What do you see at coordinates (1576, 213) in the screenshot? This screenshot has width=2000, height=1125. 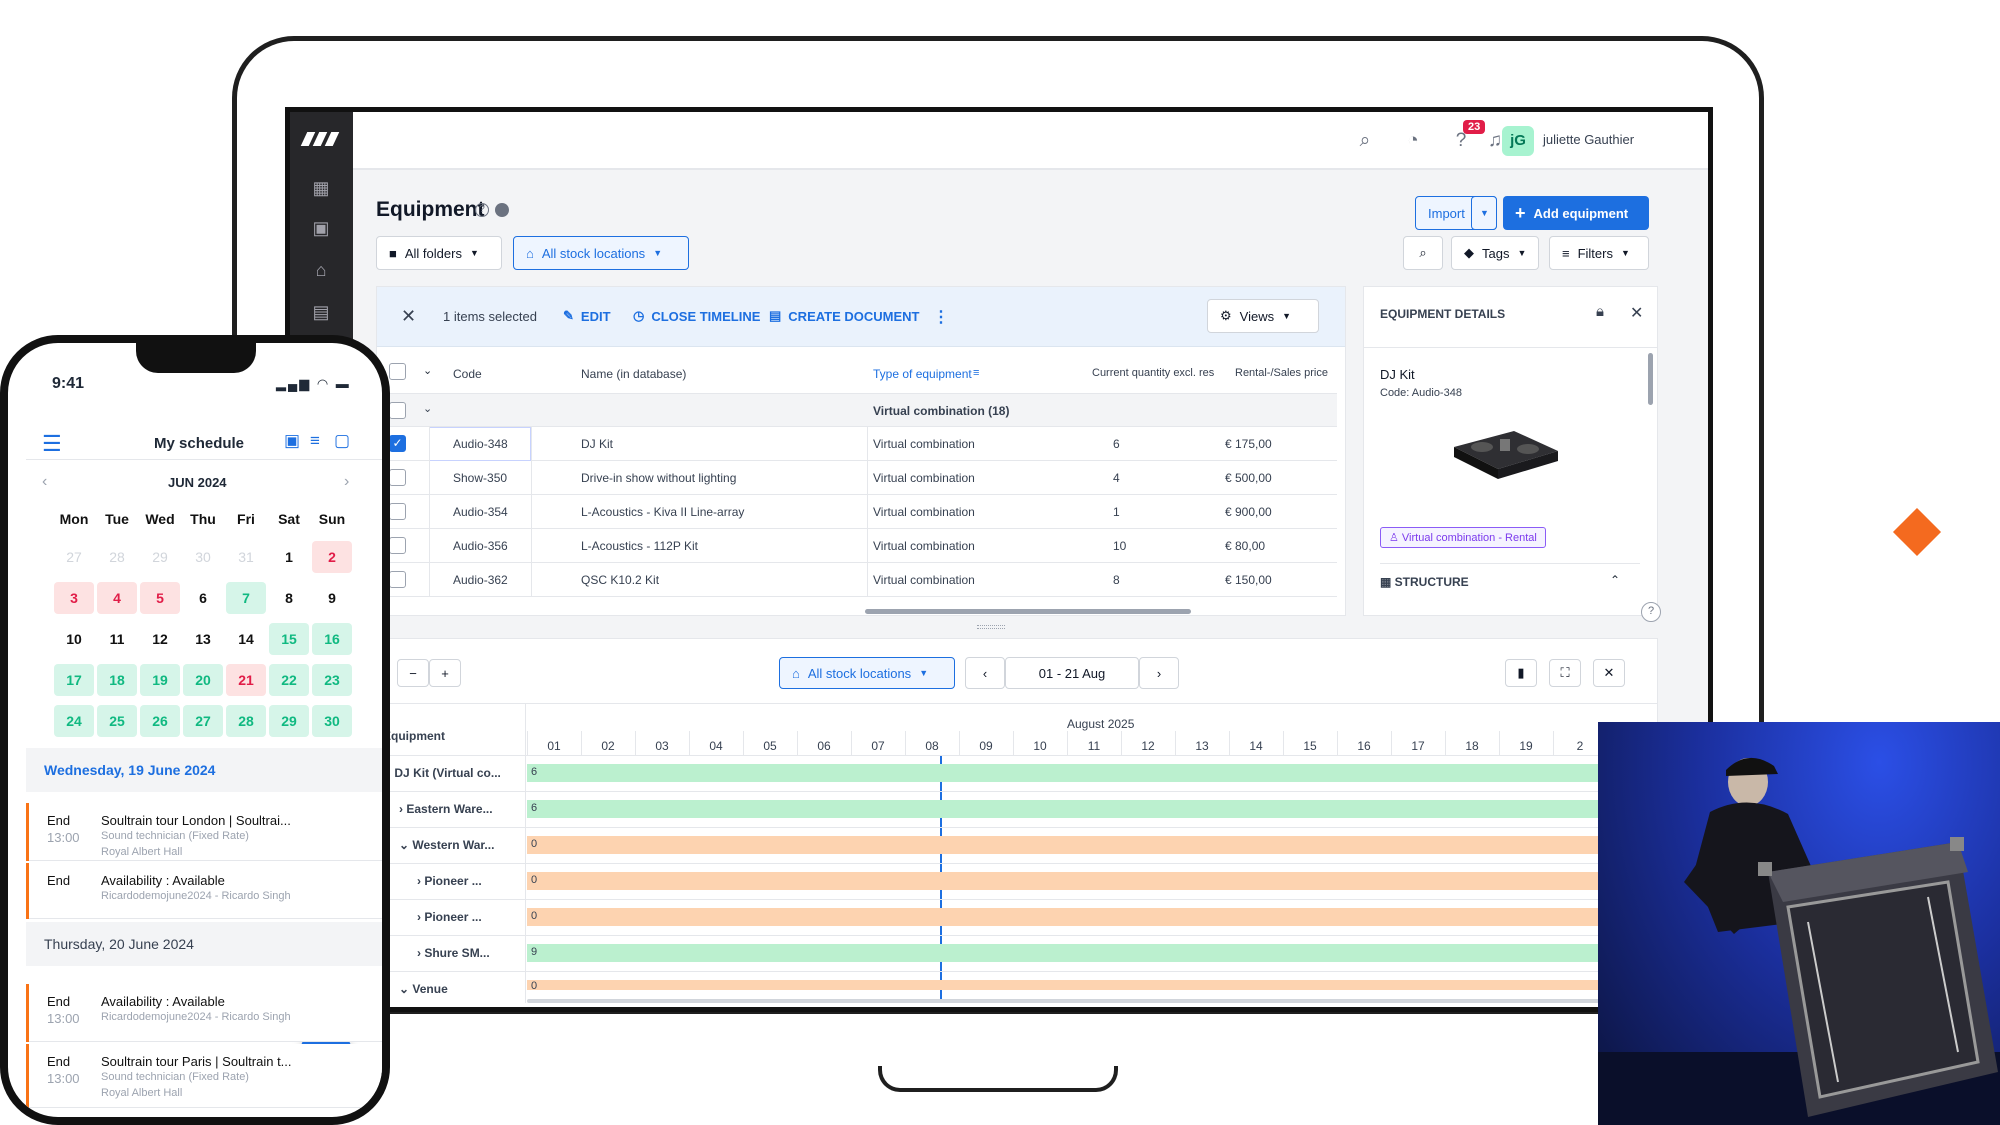 I see `add-equipment-button: + Add equipment` at bounding box center [1576, 213].